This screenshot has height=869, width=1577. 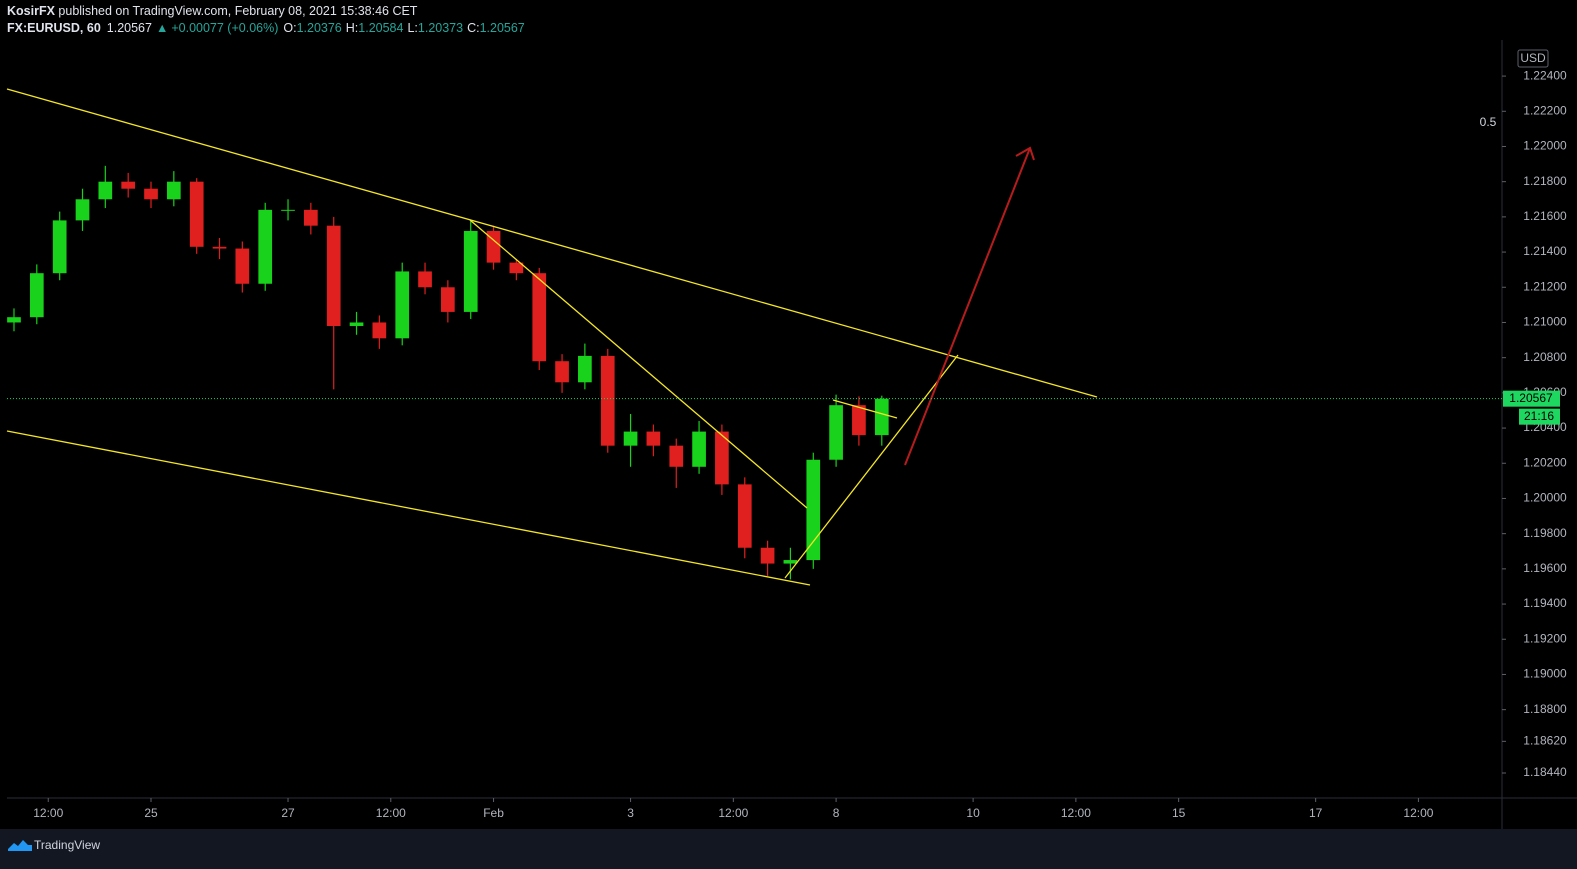 I want to click on y-tick-label: 1.21600, so click(x=1545, y=216).